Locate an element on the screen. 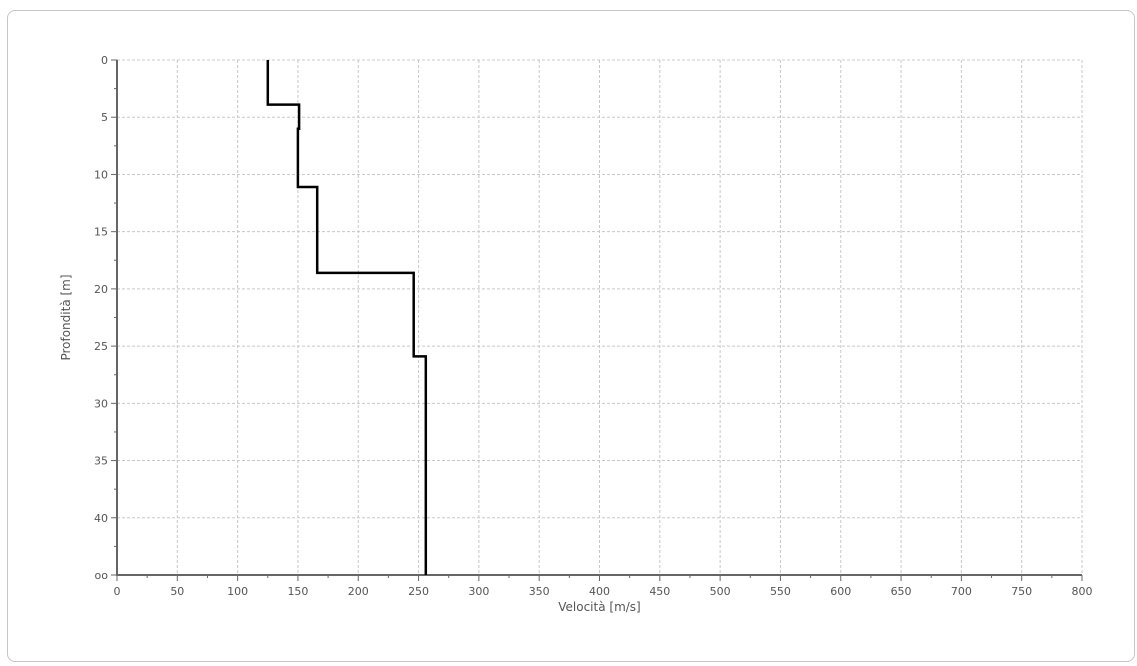 This screenshot has width=1137, height=666. y-tick-label: oo is located at coordinates (102, 575).